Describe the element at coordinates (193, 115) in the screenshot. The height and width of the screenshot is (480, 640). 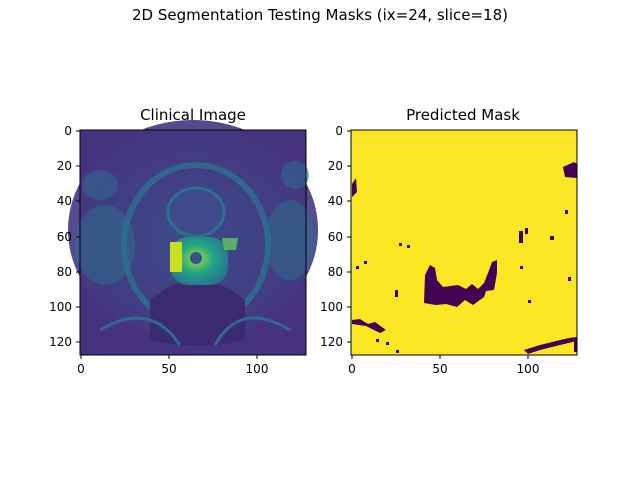
I see `clinical-image-title: Clinical Image` at that location.